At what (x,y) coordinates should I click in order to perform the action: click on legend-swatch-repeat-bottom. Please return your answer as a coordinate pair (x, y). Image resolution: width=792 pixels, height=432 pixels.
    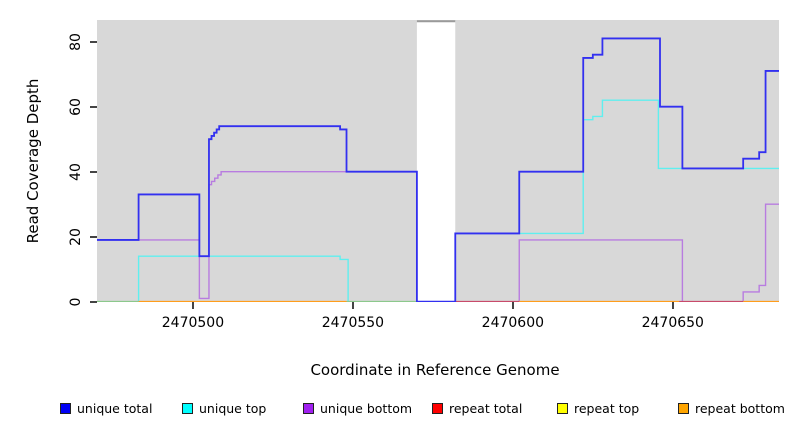
    Looking at the image, I should click on (683, 408).